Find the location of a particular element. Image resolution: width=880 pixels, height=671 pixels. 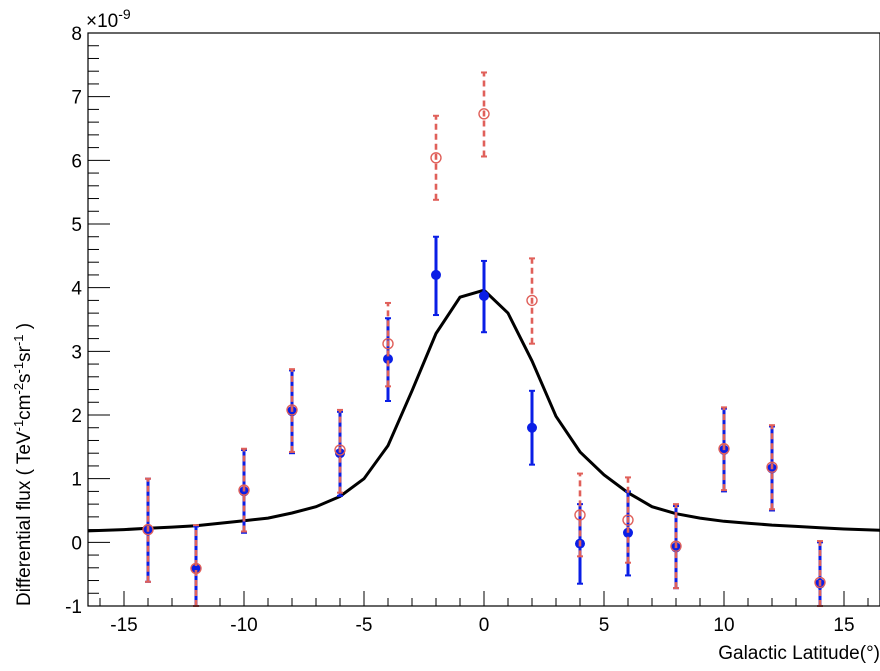

x-tick-label: 0 is located at coordinates (484, 625).